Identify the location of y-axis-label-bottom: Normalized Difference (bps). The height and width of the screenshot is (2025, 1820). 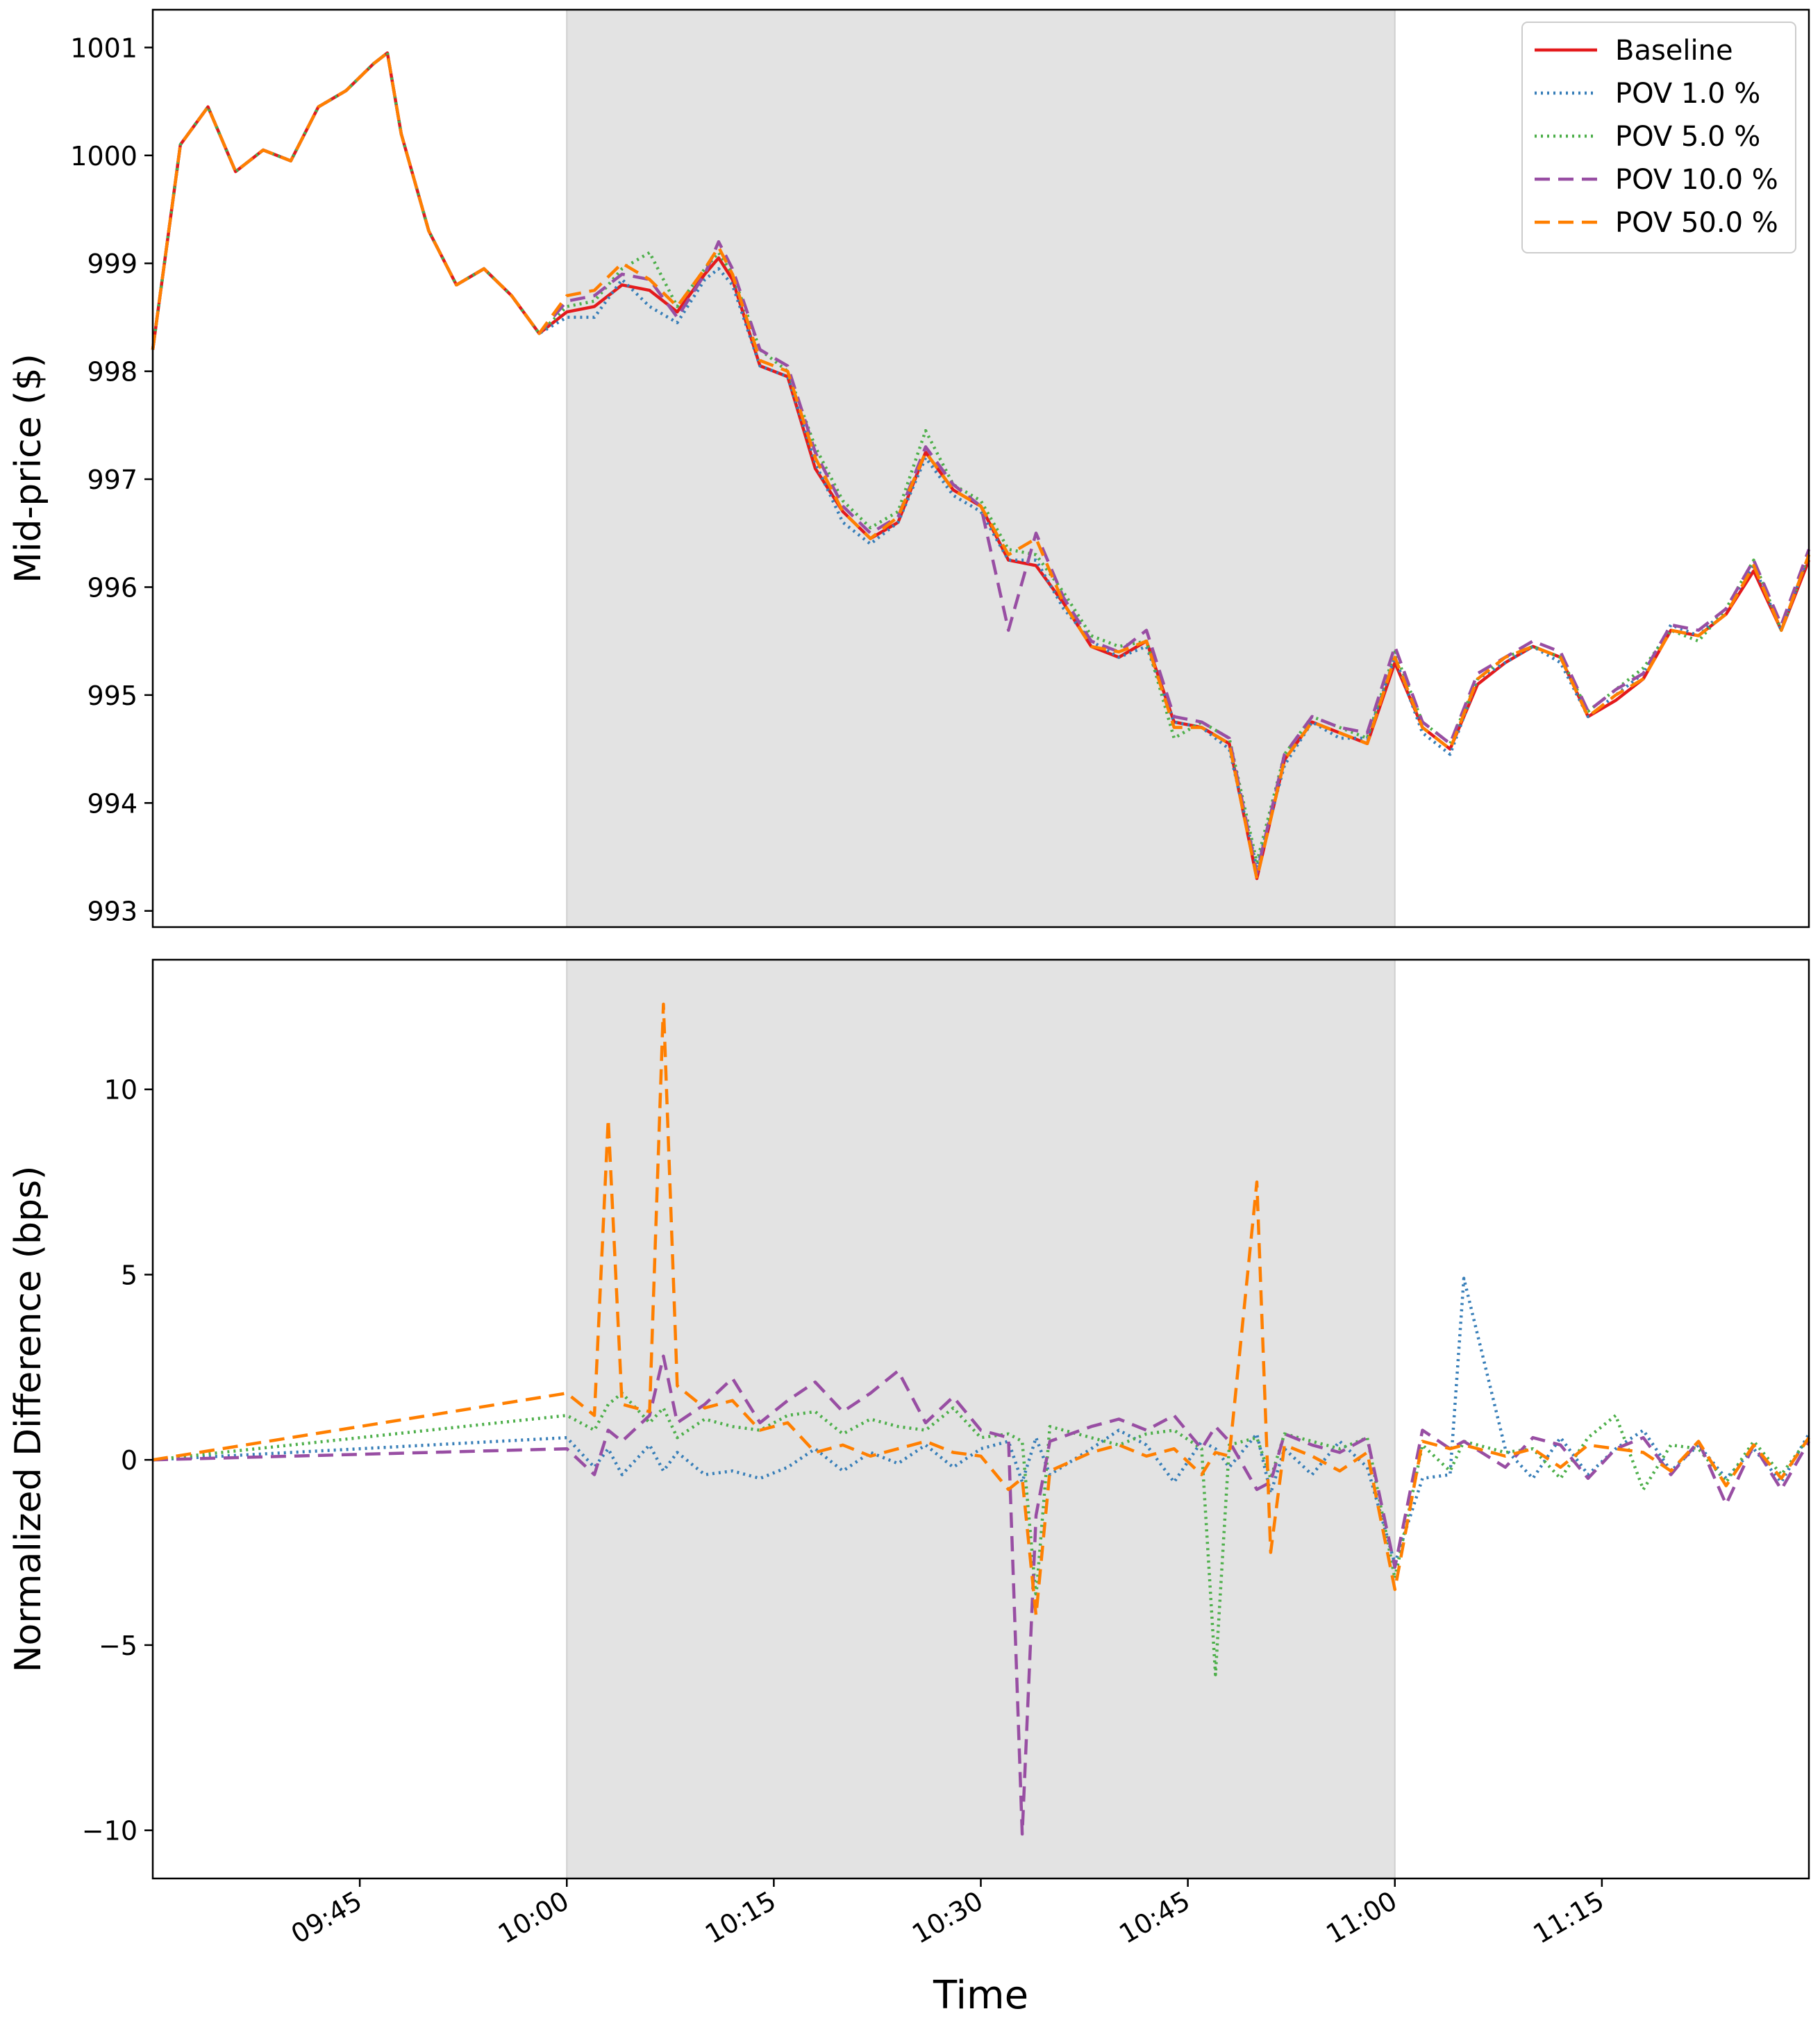
(28, 1419).